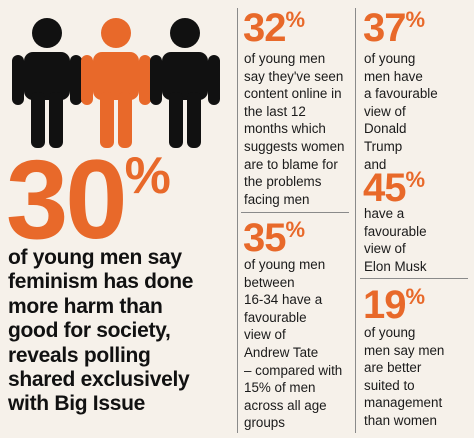  Describe the element at coordinates (393, 76) in the screenshot. I see `text-line: men have` at that location.